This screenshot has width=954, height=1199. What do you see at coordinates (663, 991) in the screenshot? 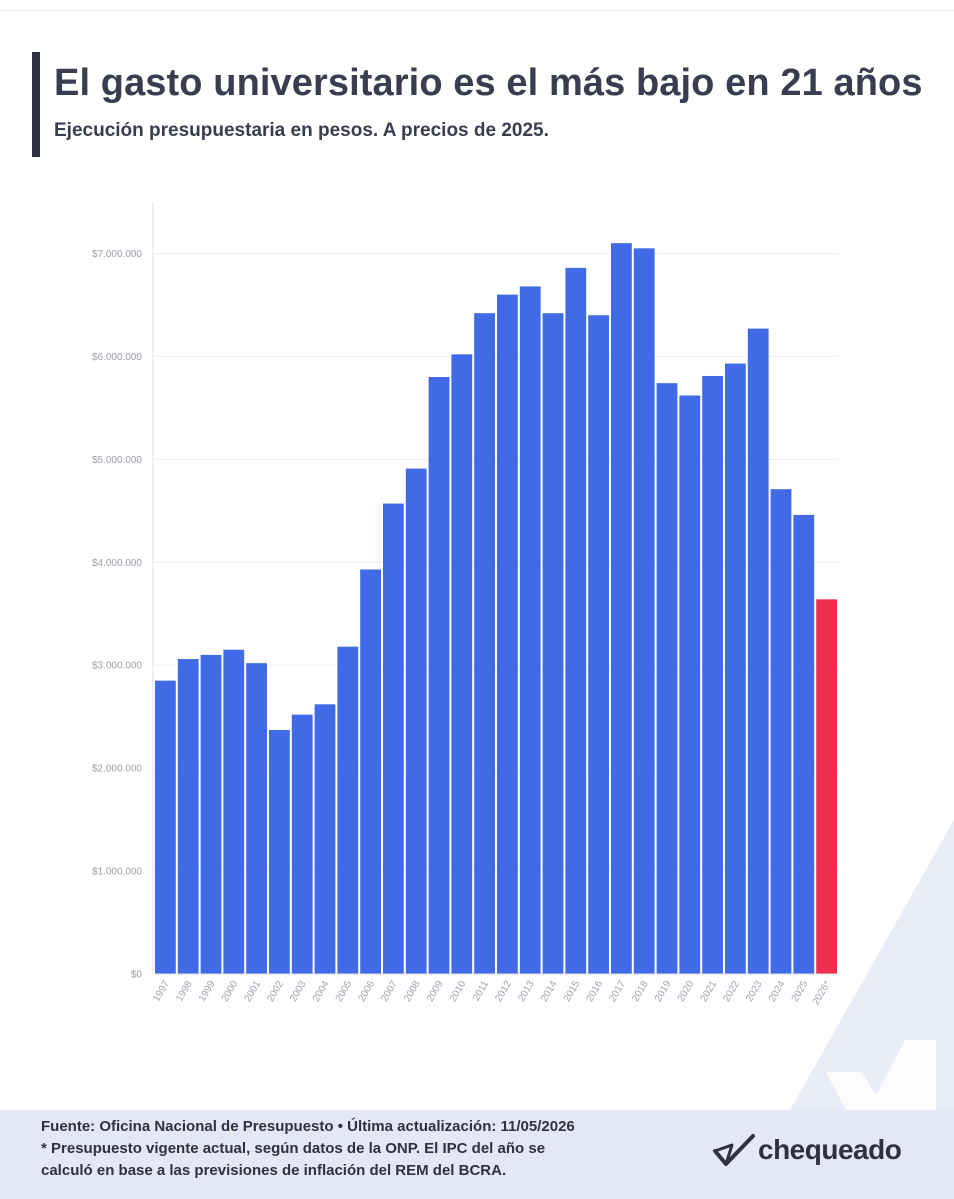
I see `x-tick-label: 2019` at bounding box center [663, 991].